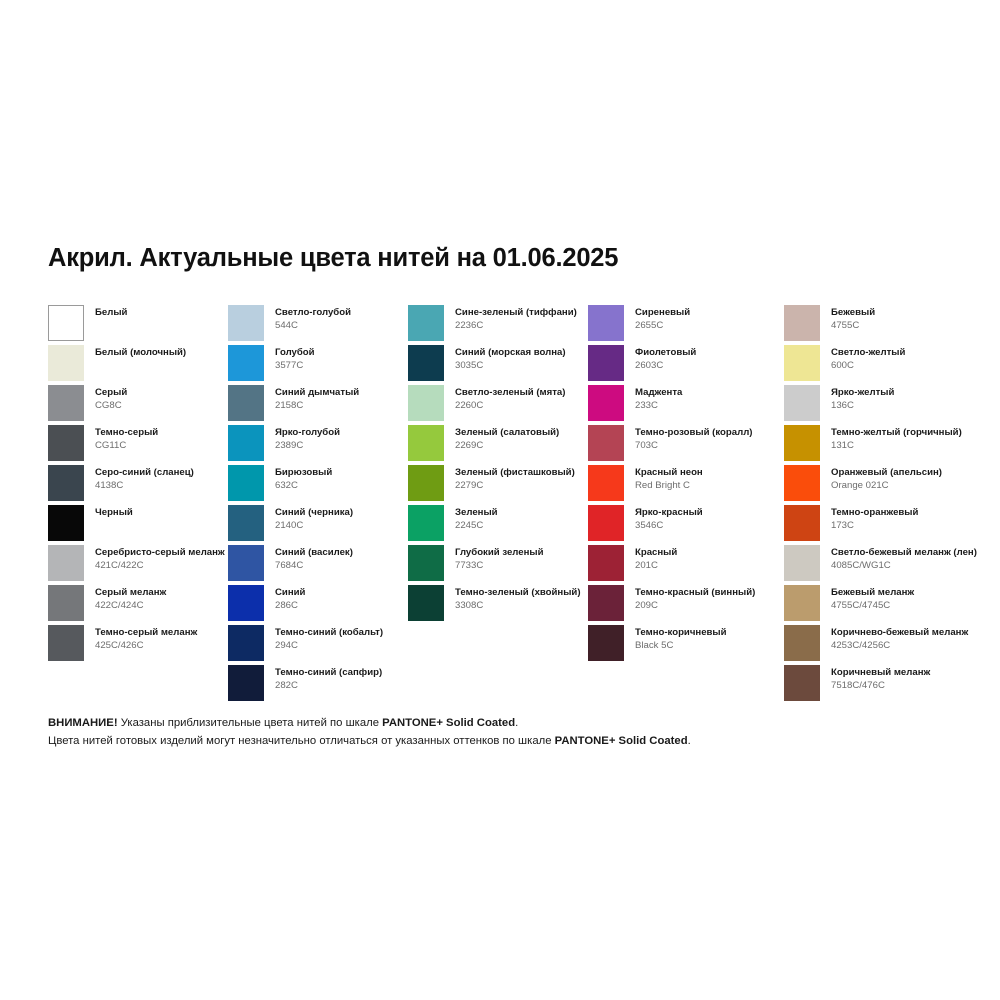 This screenshot has width=1000, height=1000. I want to click on color-swatch-row: Глубокий зеленый 7733C, so click(498, 565).